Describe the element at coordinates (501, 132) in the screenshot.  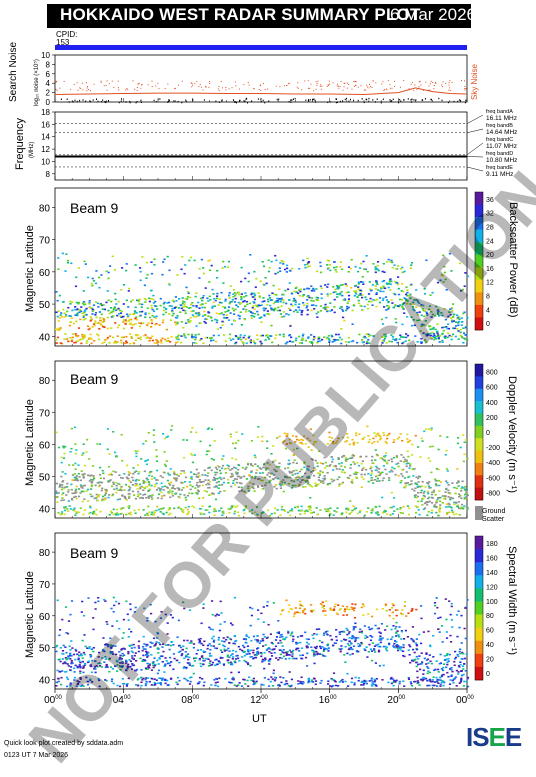
I see `frequency-band-value: 14.64 MHz` at that location.